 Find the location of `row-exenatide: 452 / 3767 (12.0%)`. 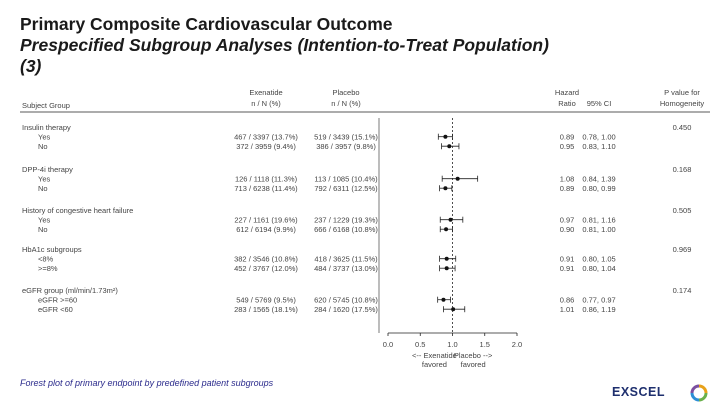

row-exenatide: 452 / 3767 (12.0%) is located at coordinates (266, 268).